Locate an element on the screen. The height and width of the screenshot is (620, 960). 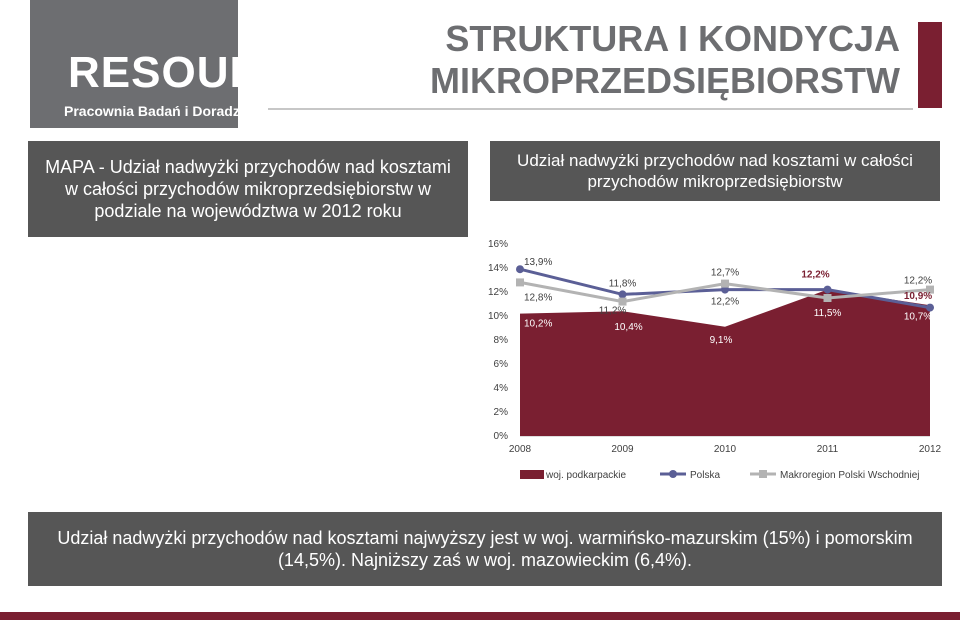
logo-wordmark: RESOURCE is located at coordinates (197, 72).